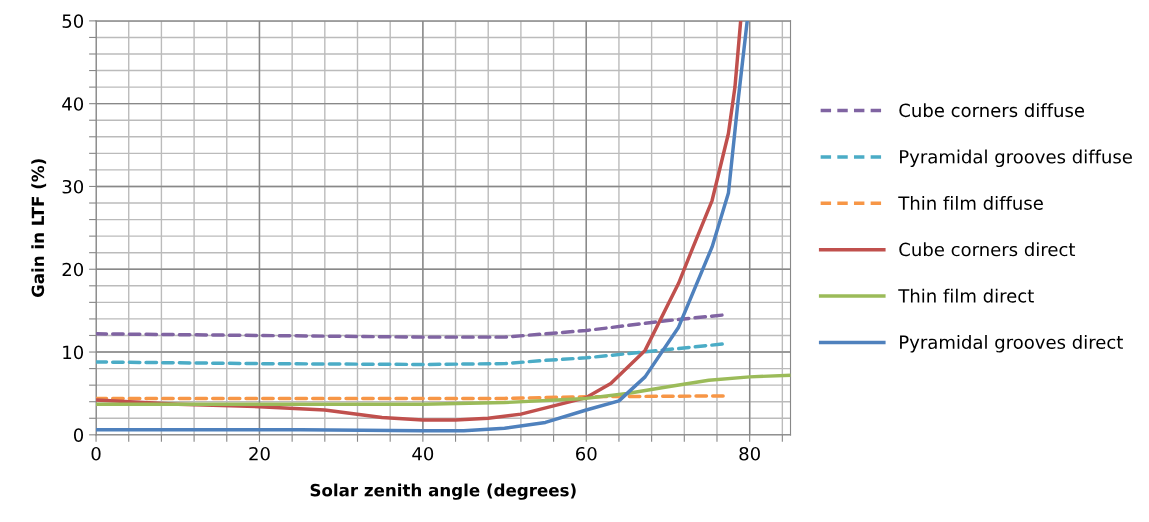 Image resolution: width=1149 pixels, height=522 pixels. I want to click on x-tick-label: 60, so click(586, 453).